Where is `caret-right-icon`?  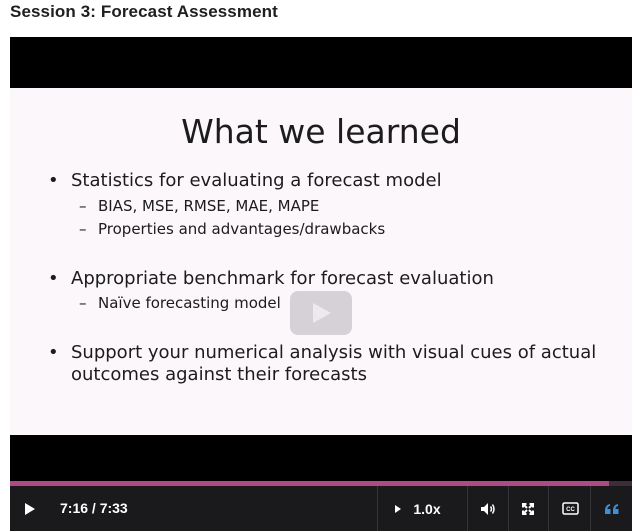
caret-right-icon is located at coordinates (398, 508).